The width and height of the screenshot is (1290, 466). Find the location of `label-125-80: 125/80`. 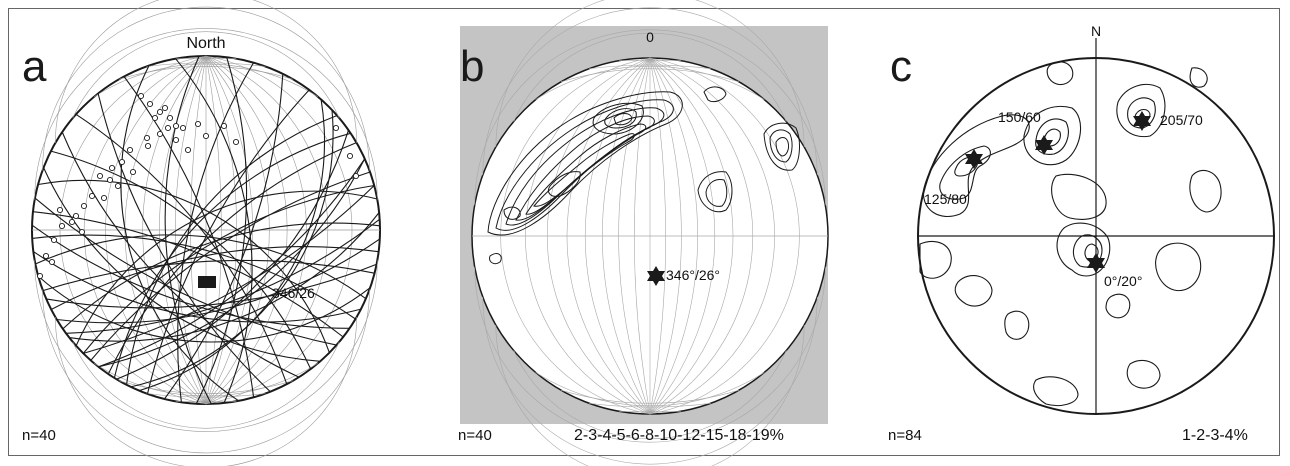

label-125-80: 125/80 is located at coordinates (945, 199).